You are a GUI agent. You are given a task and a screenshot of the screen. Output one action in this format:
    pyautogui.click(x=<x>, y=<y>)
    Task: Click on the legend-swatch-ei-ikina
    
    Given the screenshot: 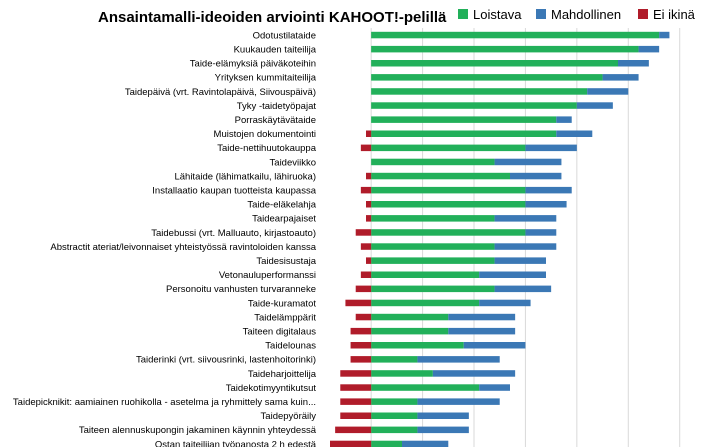 What is the action you would take?
    pyautogui.click(x=643, y=14)
    